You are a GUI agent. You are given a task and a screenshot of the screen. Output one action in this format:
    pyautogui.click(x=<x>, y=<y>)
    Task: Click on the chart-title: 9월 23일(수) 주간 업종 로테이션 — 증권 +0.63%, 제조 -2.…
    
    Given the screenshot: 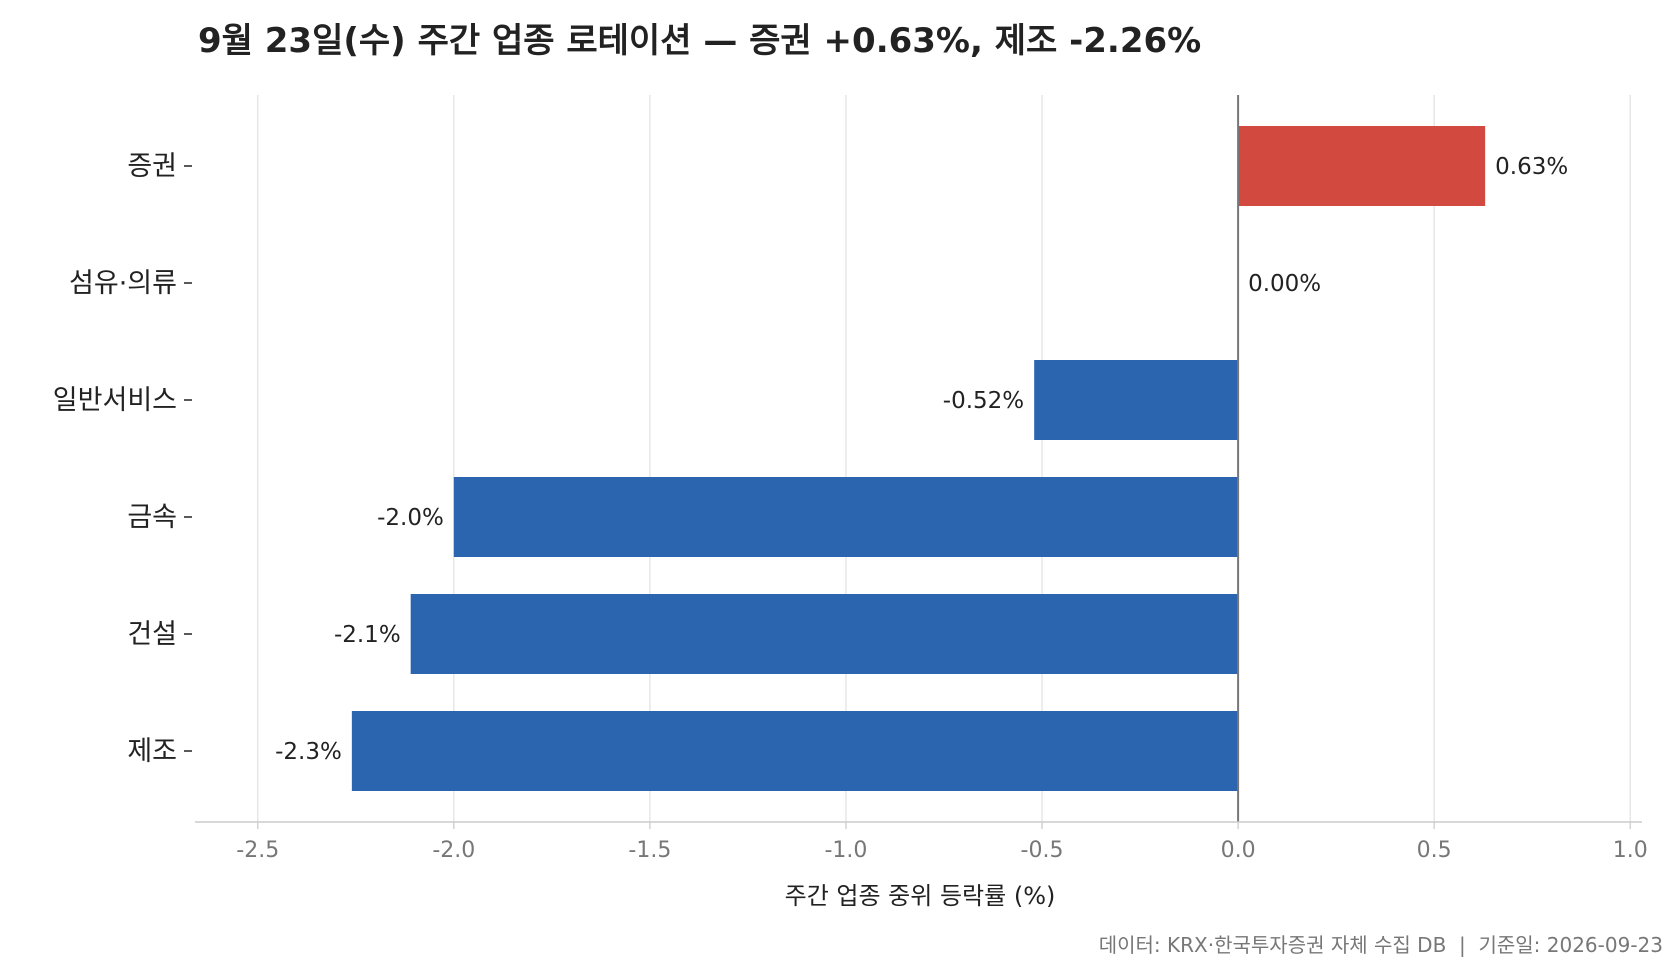 What is the action you would take?
    pyautogui.click(x=699, y=41)
    